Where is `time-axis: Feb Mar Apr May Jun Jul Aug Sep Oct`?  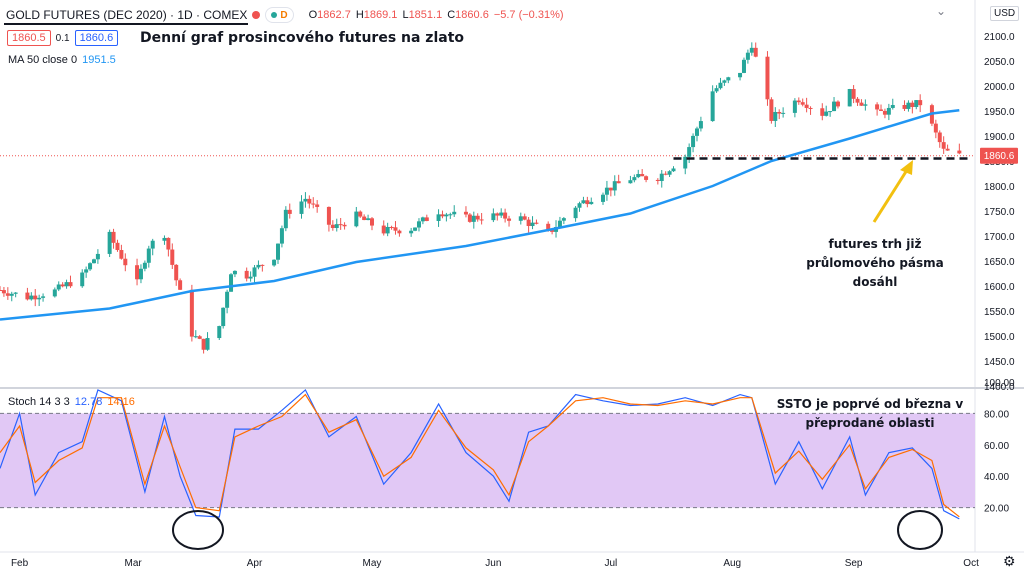 time-axis: Feb Mar Apr May Jun Jul Aug Sep Oct is located at coordinates (495, 563).